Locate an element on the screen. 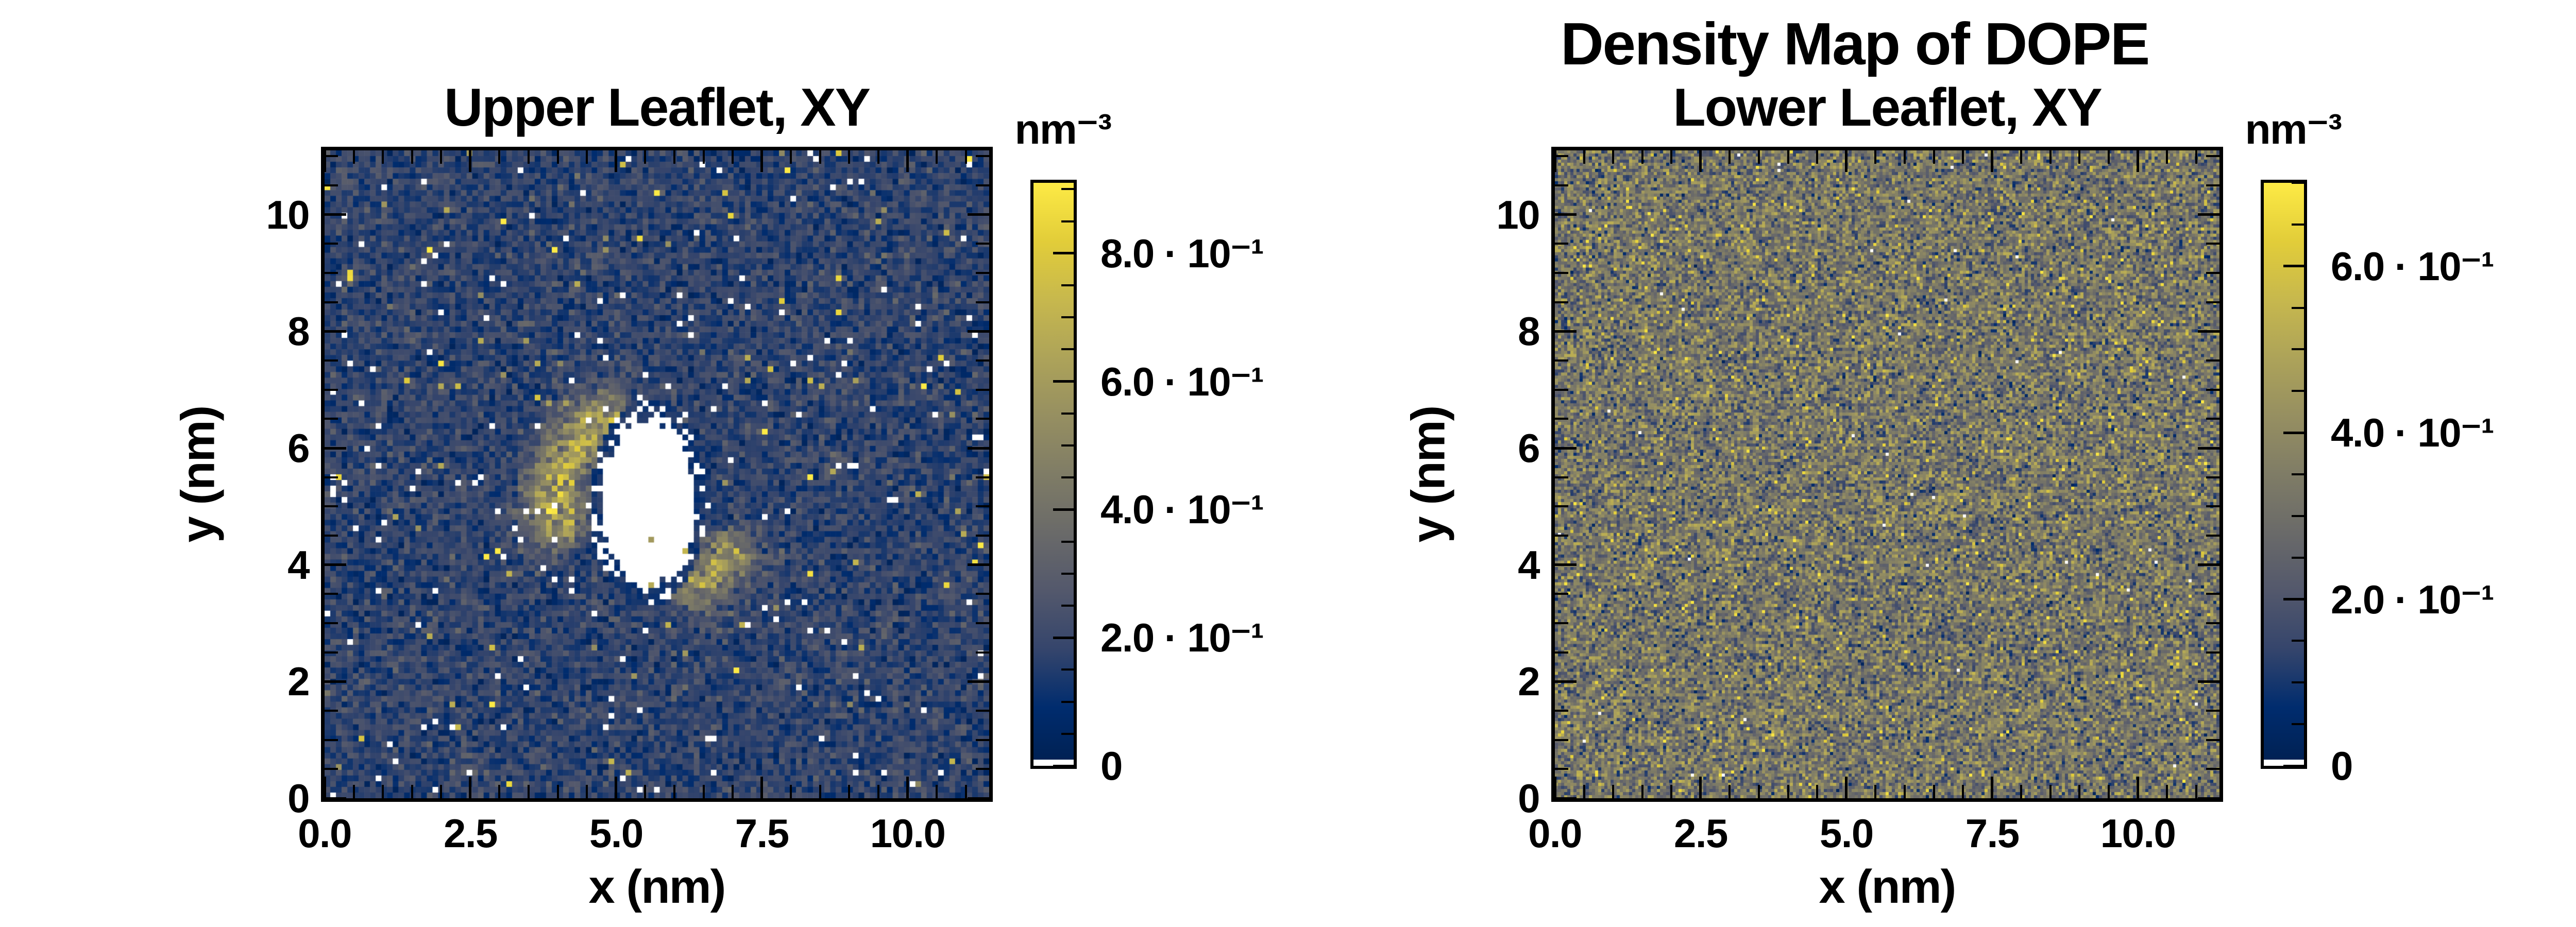 The width and height of the screenshot is (2576, 927). panel-title: Upper Leaflet, XY is located at coordinates (657, 108).